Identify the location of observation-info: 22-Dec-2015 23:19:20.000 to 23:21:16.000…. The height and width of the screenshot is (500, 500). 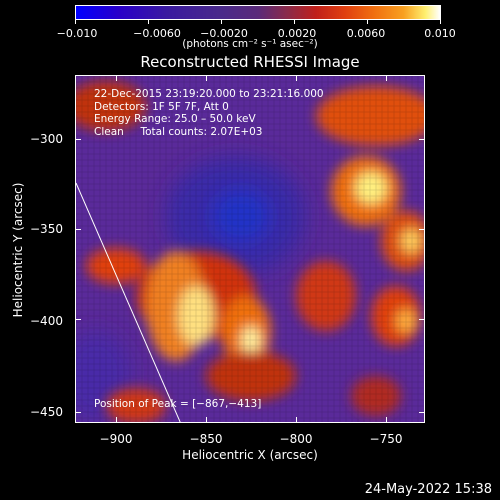
(209, 113).